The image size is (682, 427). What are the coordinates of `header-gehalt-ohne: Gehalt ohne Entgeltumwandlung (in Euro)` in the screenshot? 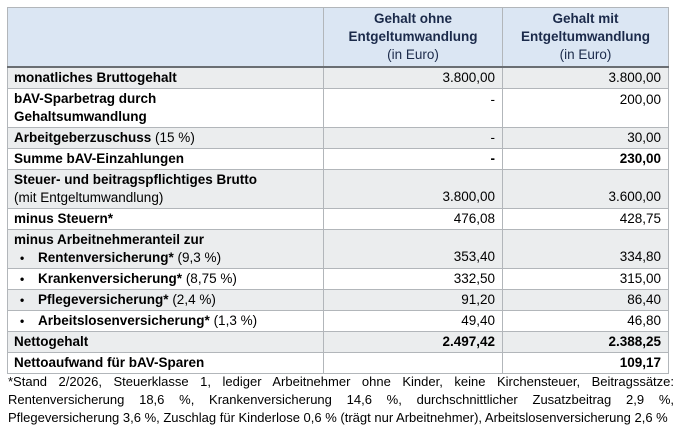 It's located at (413, 37).